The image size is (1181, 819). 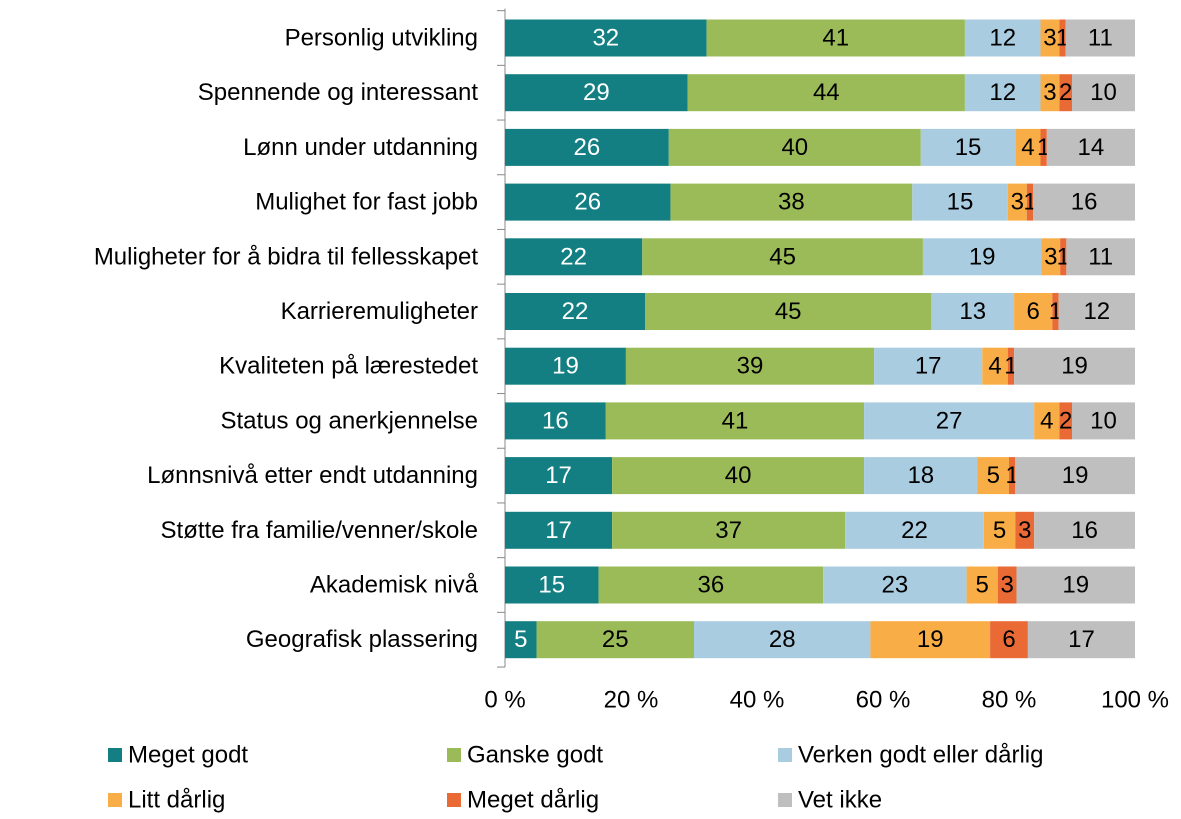 What do you see at coordinates (535, 755) in the screenshot?
I see `legend-label: Ganske godt` at bounding box center [535, 755].